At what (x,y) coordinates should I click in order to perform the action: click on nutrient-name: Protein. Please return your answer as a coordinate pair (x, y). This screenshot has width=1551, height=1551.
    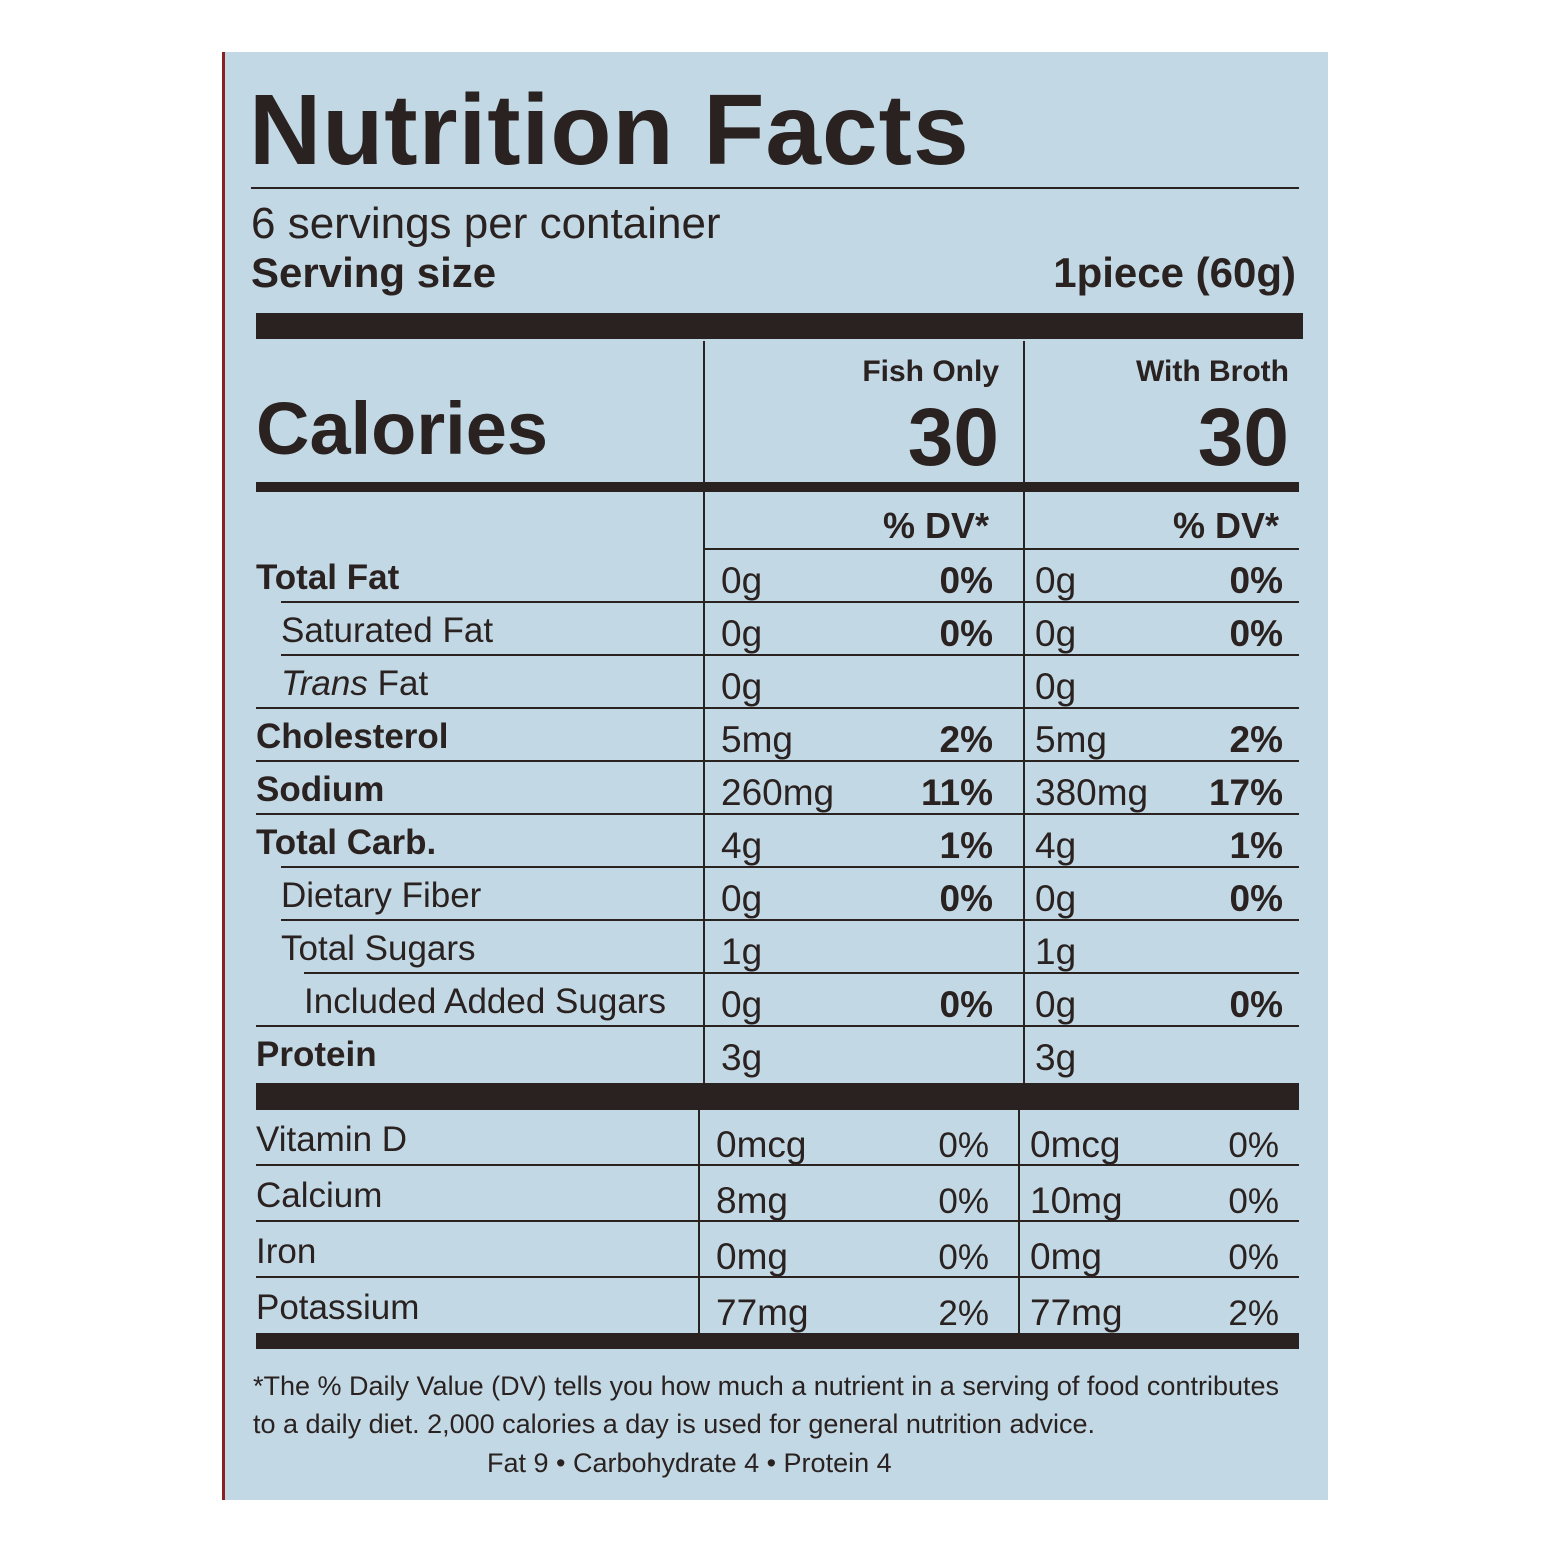
    Looking at the image, I should click on (316, 1054).